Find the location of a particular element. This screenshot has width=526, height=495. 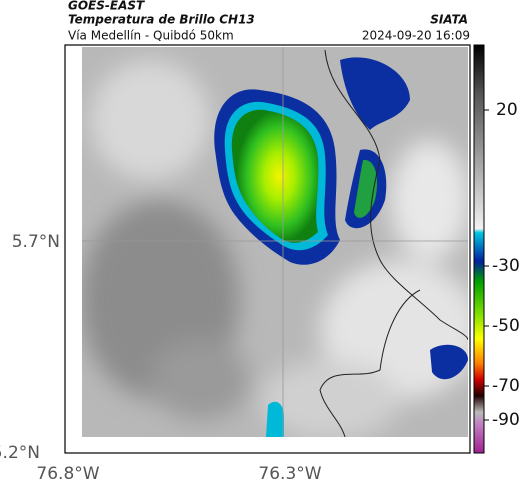

colorbar-label: -30 is located at coordinates (506, 266).